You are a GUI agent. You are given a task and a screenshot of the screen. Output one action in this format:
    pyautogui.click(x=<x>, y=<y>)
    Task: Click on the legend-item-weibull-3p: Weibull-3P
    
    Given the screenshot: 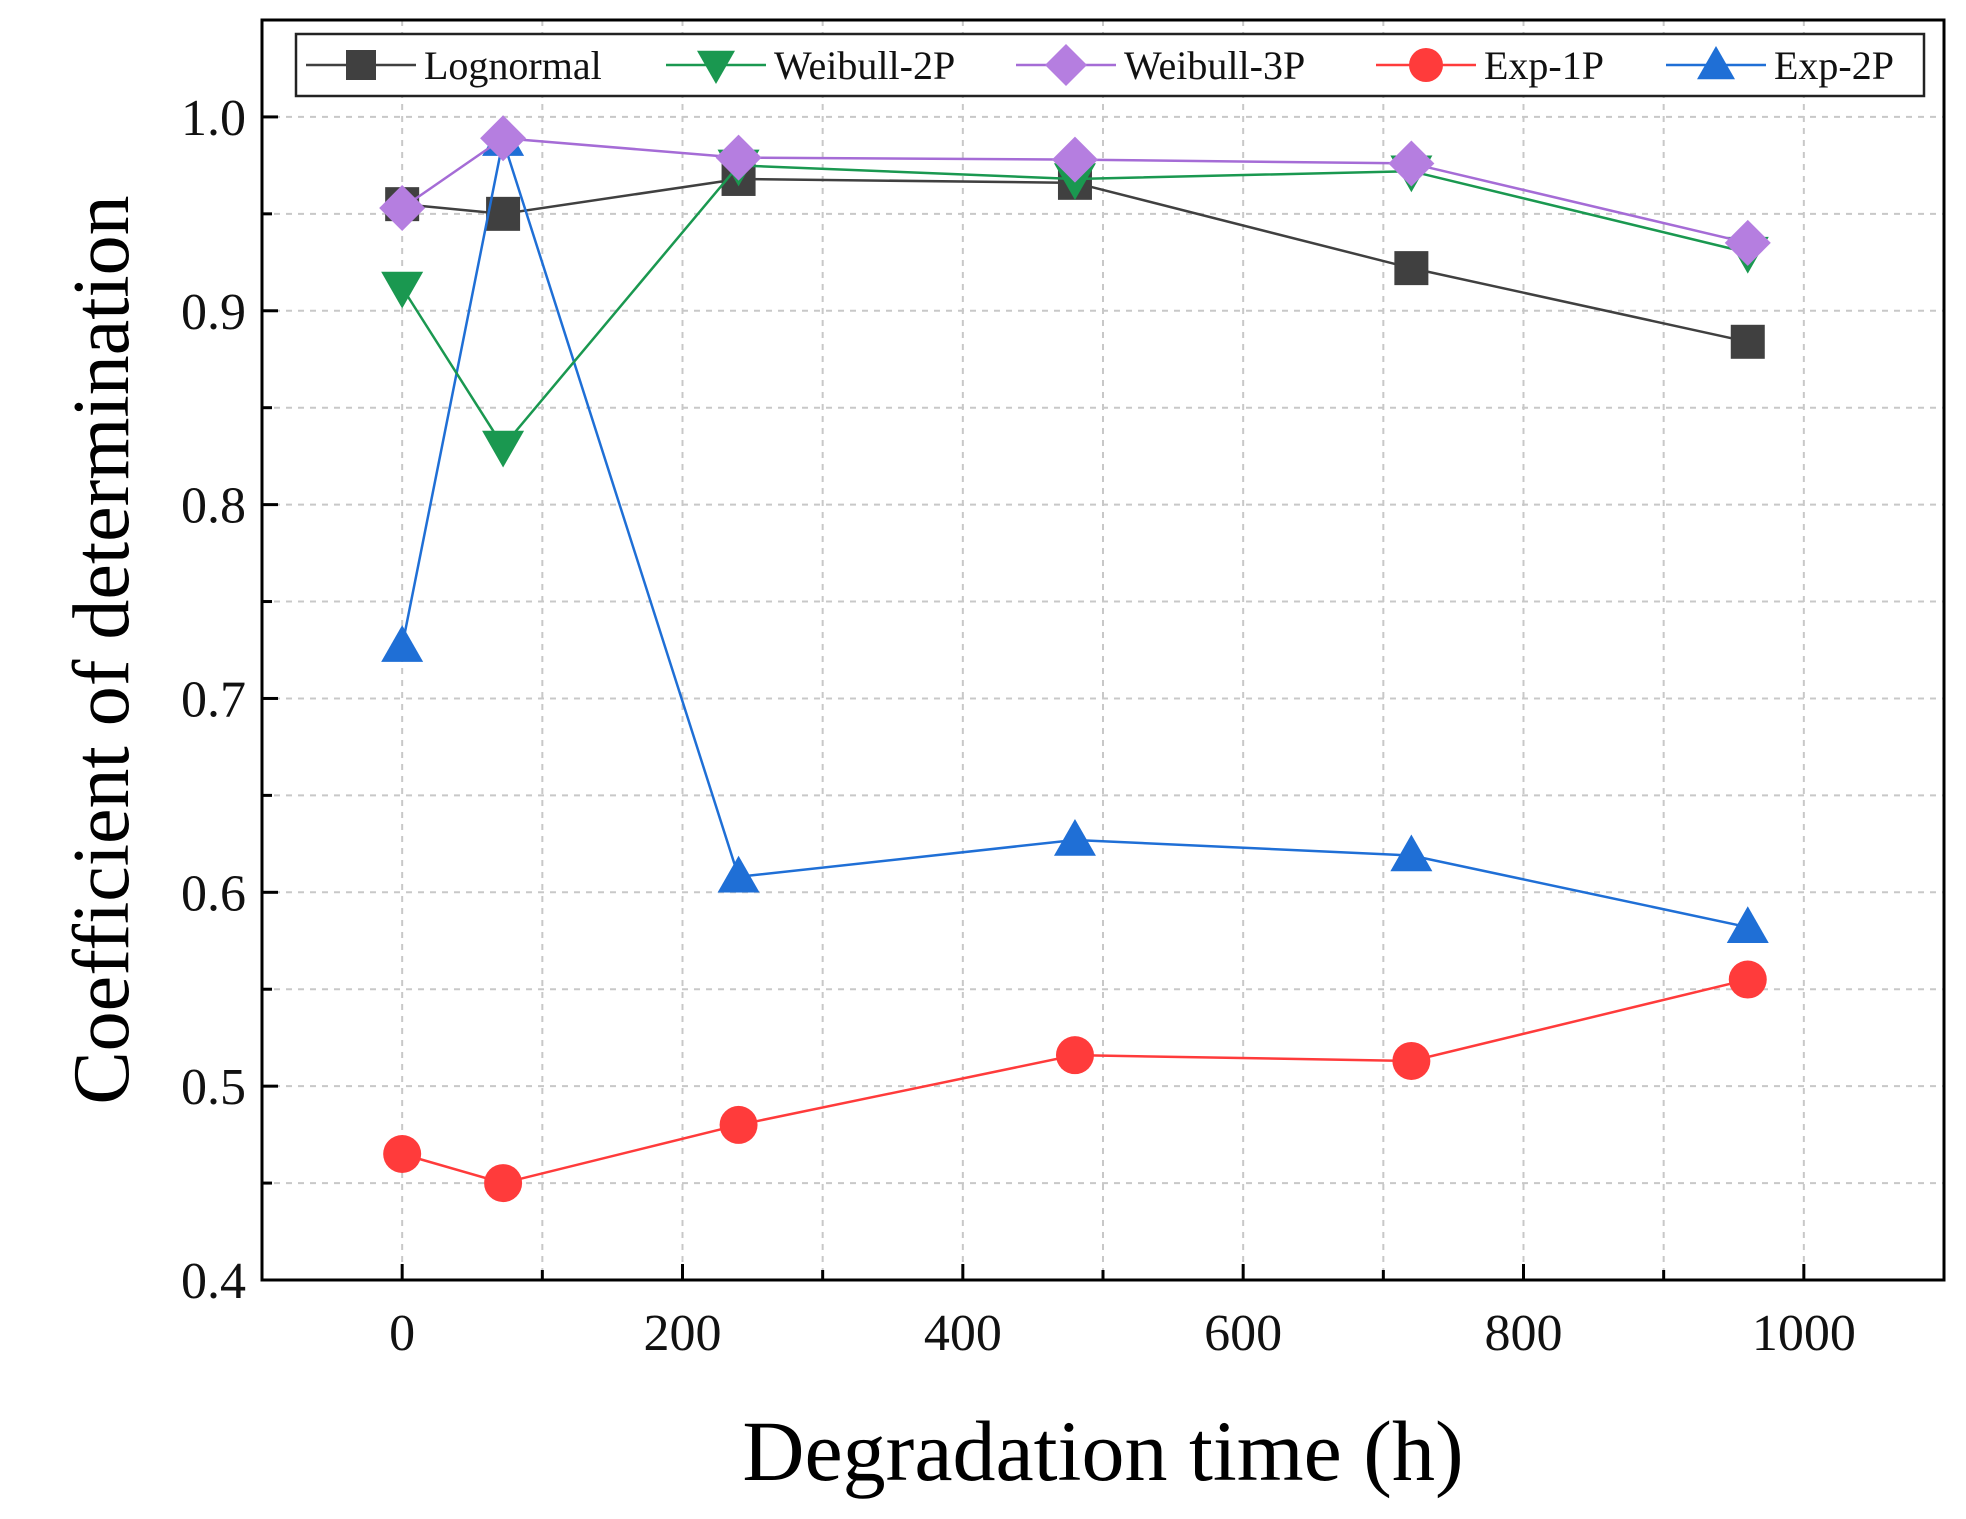 What is the action you would take?
    pyautogui.click(x=1160, y=65)
    